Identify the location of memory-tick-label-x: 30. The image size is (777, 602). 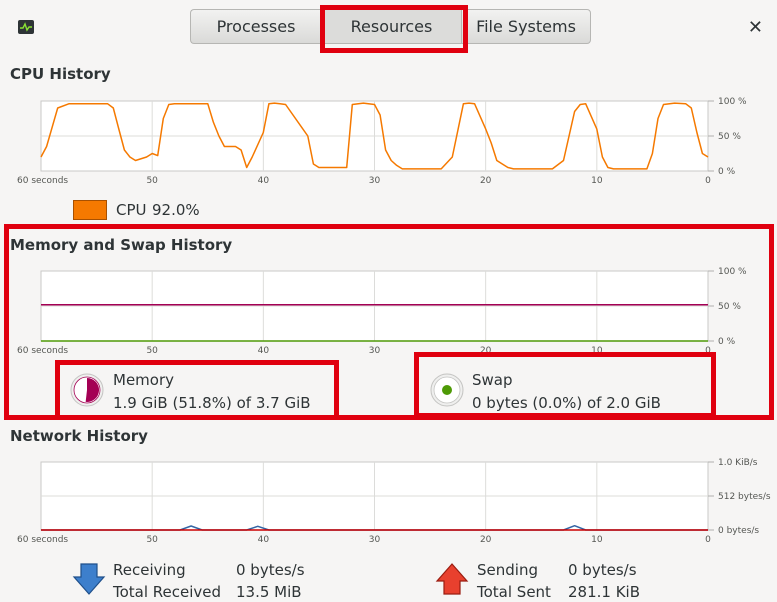
(375, 351).